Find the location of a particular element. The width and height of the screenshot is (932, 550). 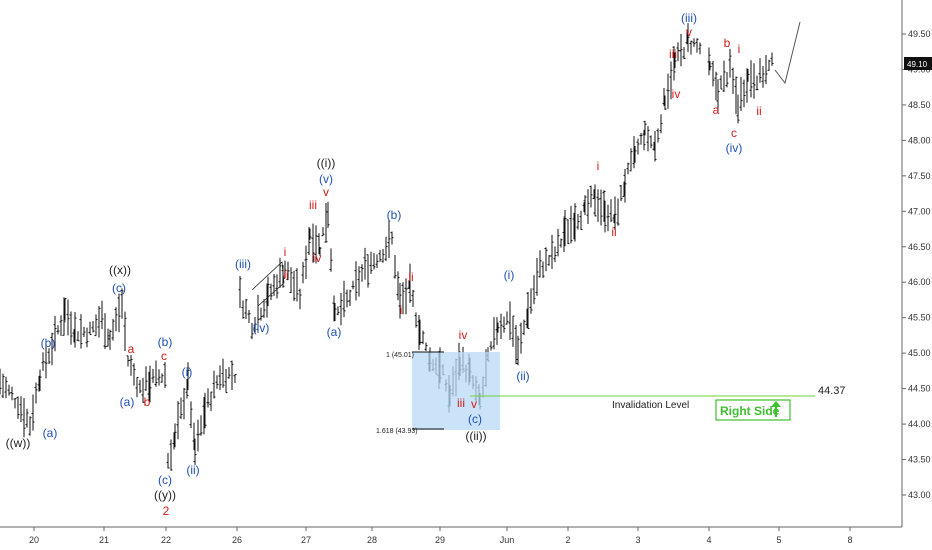

y-tick-label: 47.00 is located at coordinates (919, 211).